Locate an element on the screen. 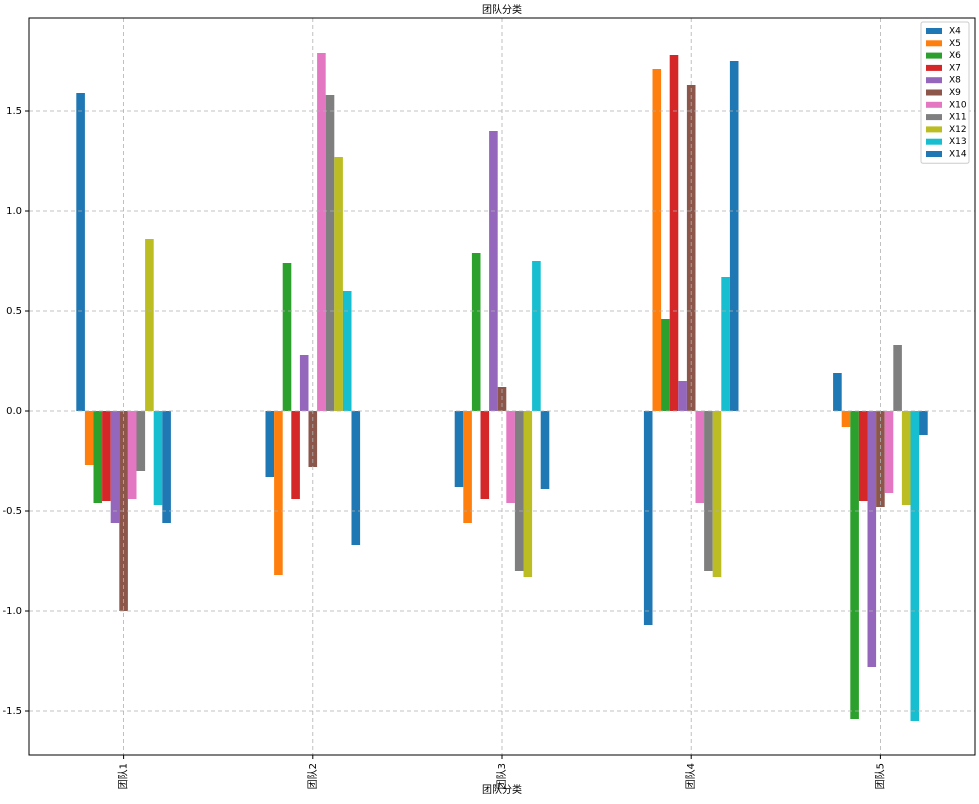 The height and width of the screenshot is (804, 979). legend-label: X11 is located at coordinates (958, 118).